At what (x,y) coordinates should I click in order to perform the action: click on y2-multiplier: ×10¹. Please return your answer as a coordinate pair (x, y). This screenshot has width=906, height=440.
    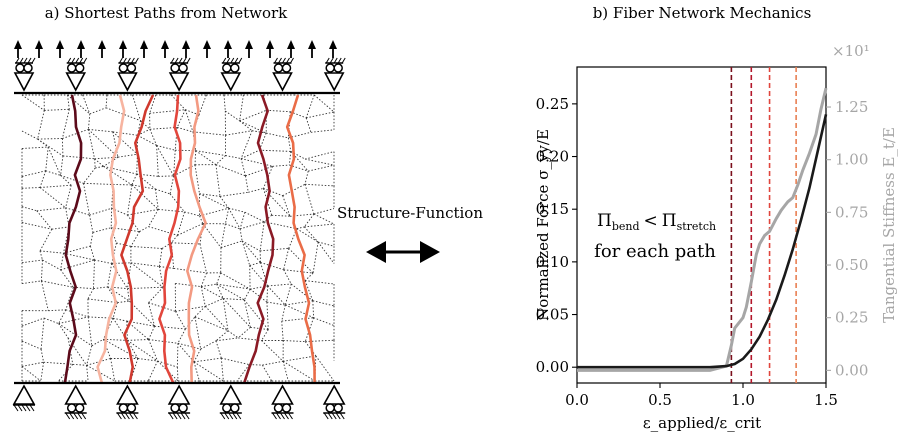
    Looking at the image, I should click on (851, 51).